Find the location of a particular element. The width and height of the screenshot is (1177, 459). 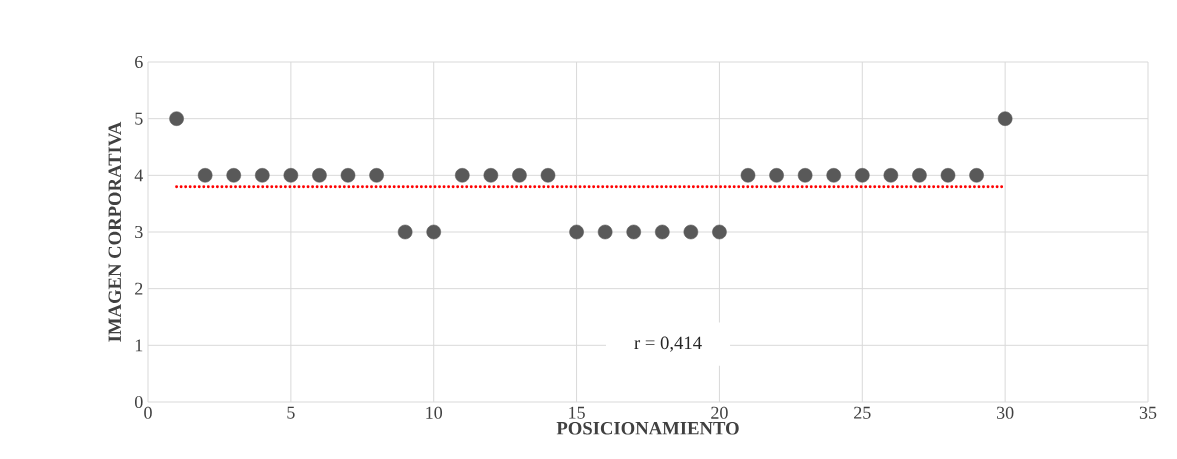

x-tick-label: 15 is located at coordinates (577, 412).